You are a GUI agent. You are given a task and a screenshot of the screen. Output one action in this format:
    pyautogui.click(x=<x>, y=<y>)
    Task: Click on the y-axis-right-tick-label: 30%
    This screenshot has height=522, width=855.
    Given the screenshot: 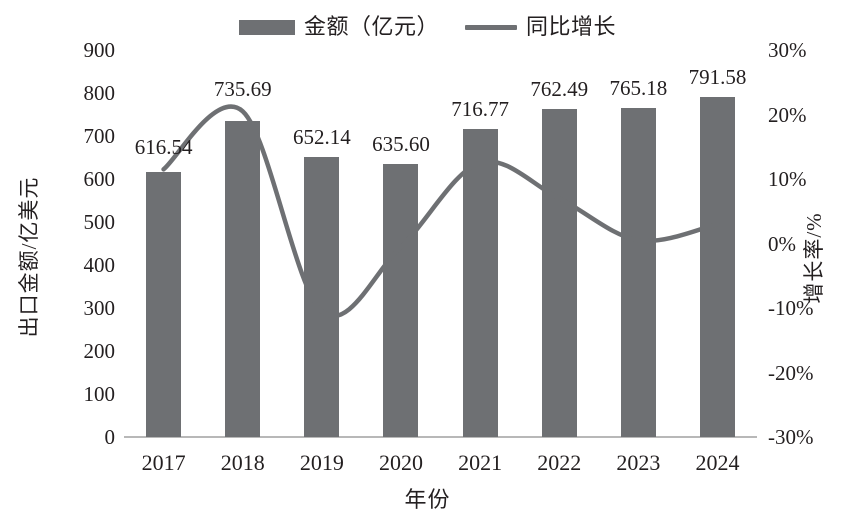 What is the action you would take?
    pyautogui.click(x=787, y=50)
    